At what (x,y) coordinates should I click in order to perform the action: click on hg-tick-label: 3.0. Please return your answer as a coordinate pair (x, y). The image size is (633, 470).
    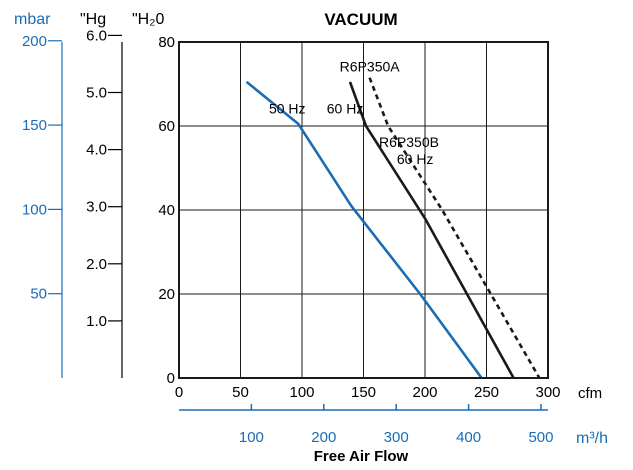
    Looking at the image, I should click on (96, 207).